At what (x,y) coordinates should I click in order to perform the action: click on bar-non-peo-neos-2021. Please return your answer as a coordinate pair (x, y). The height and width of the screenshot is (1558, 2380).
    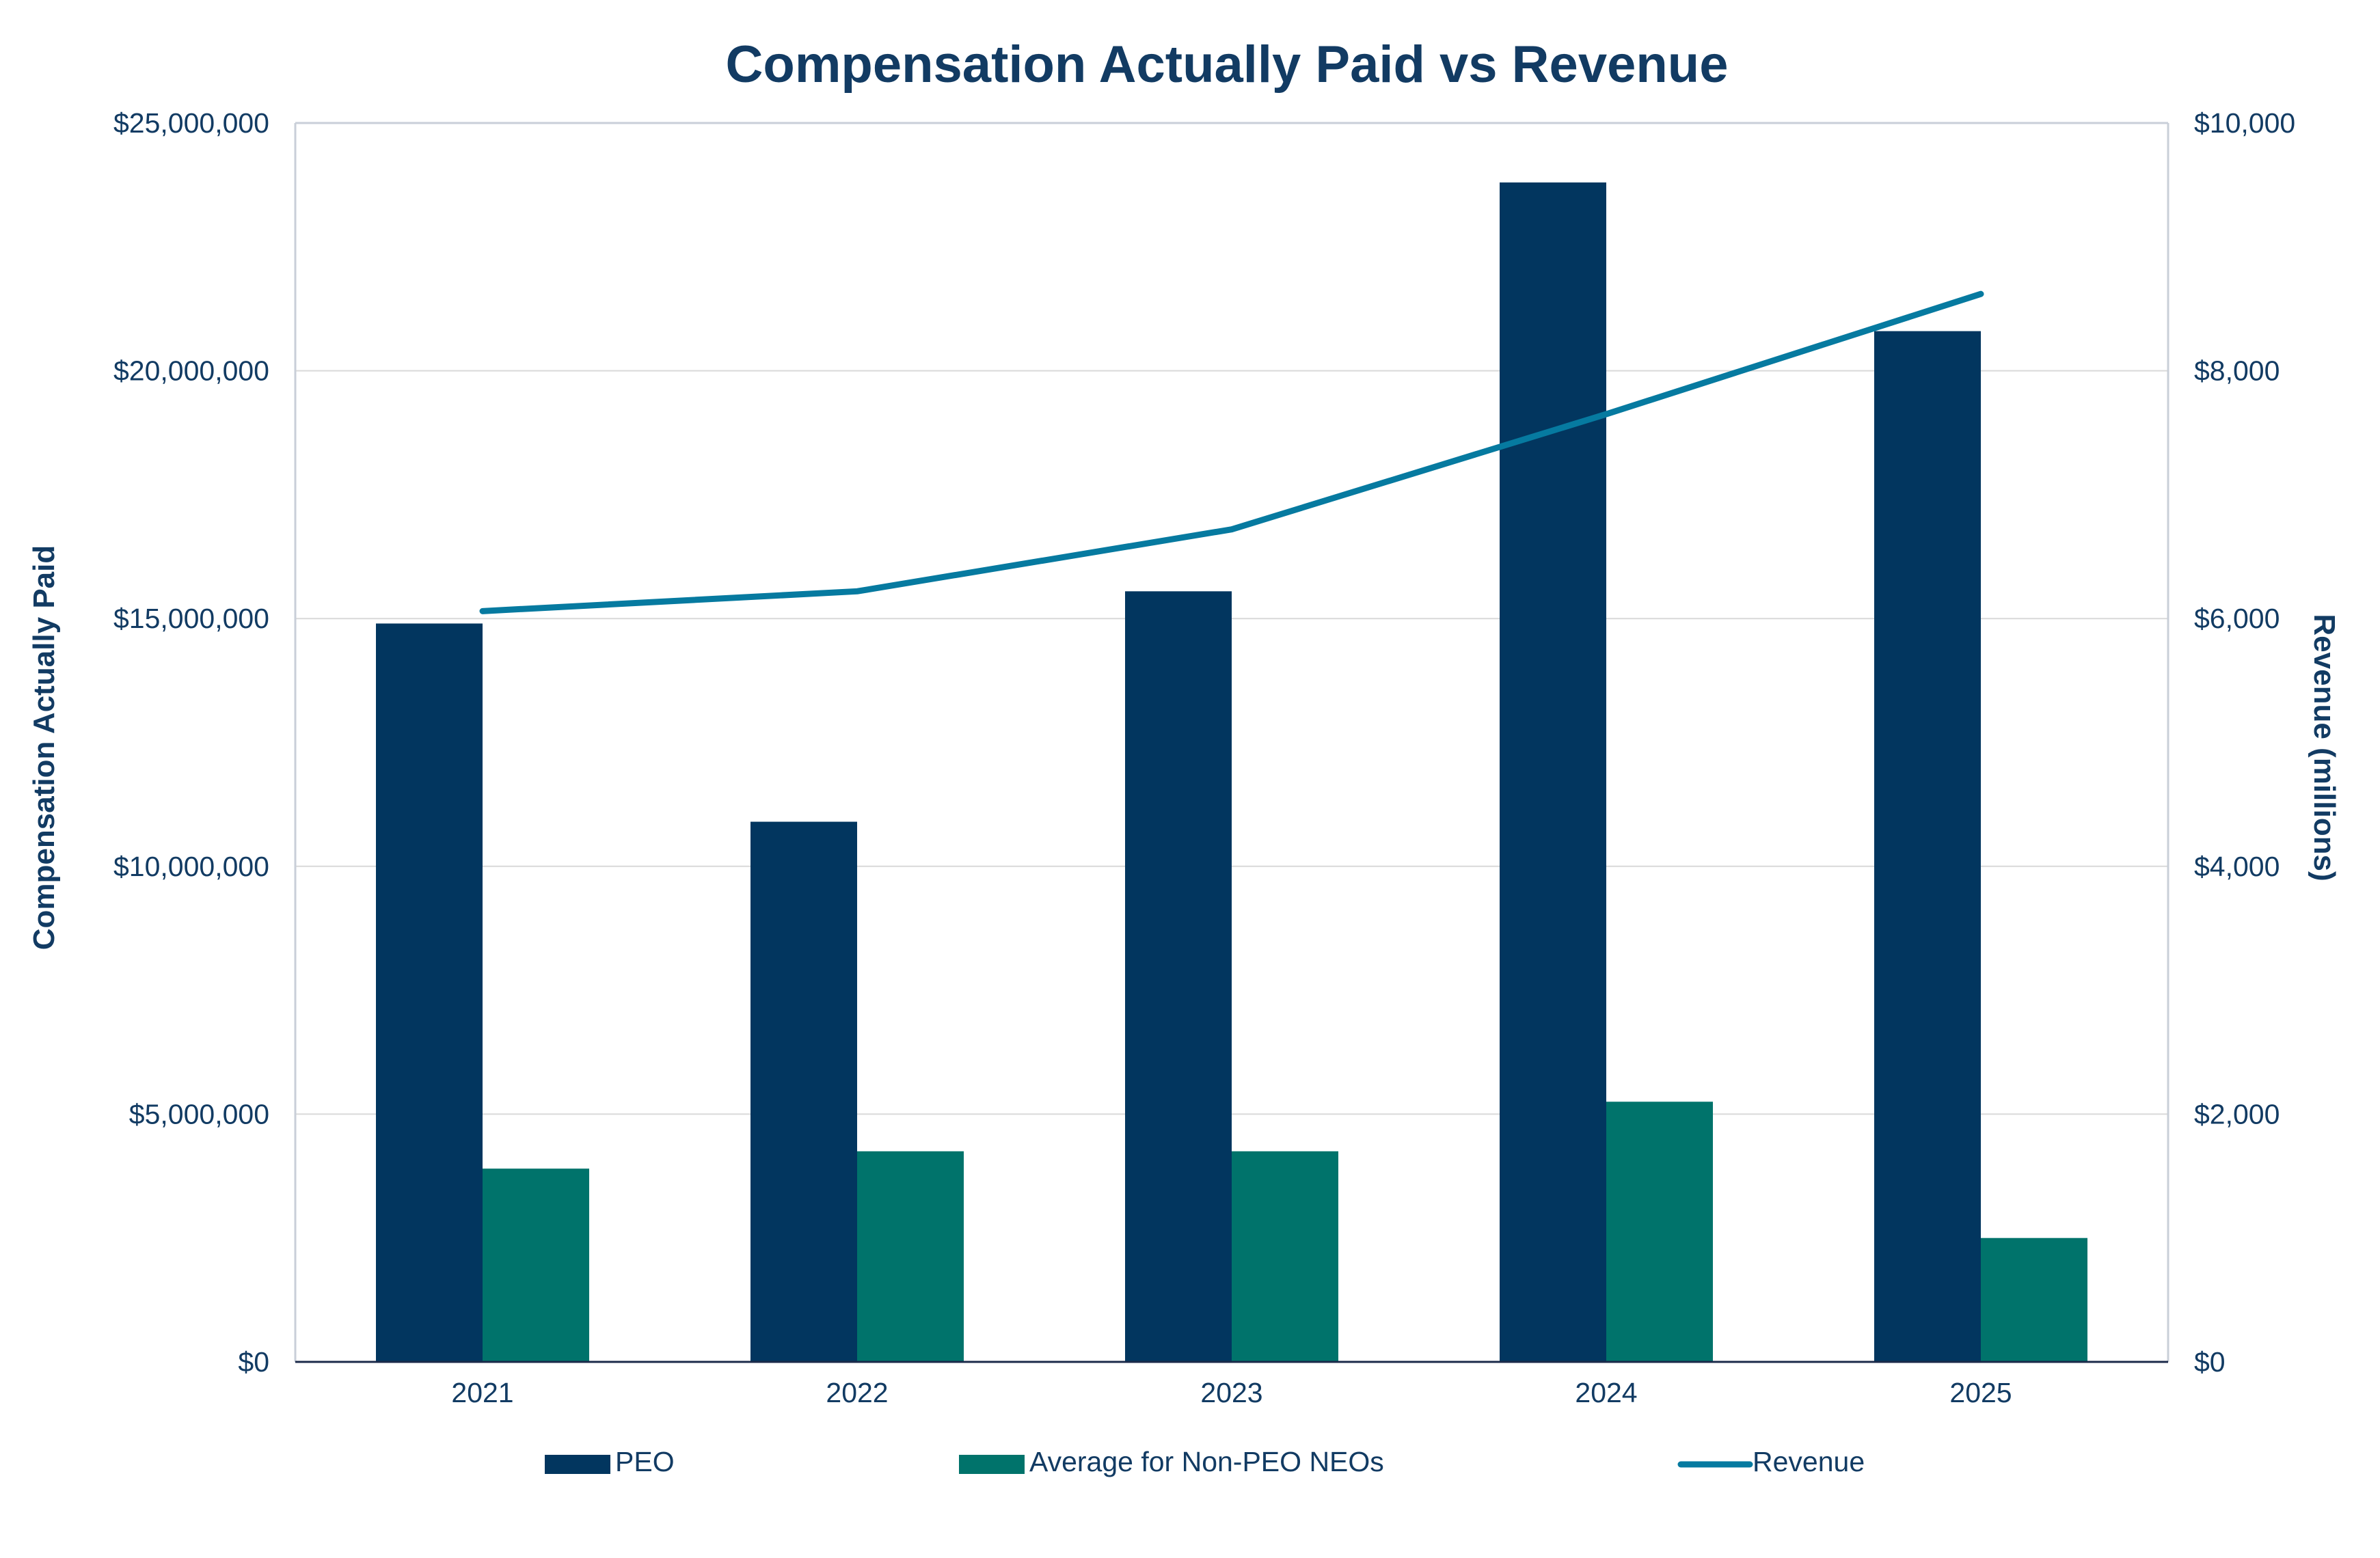
    Looking at the image, I should click on (536, 1265).